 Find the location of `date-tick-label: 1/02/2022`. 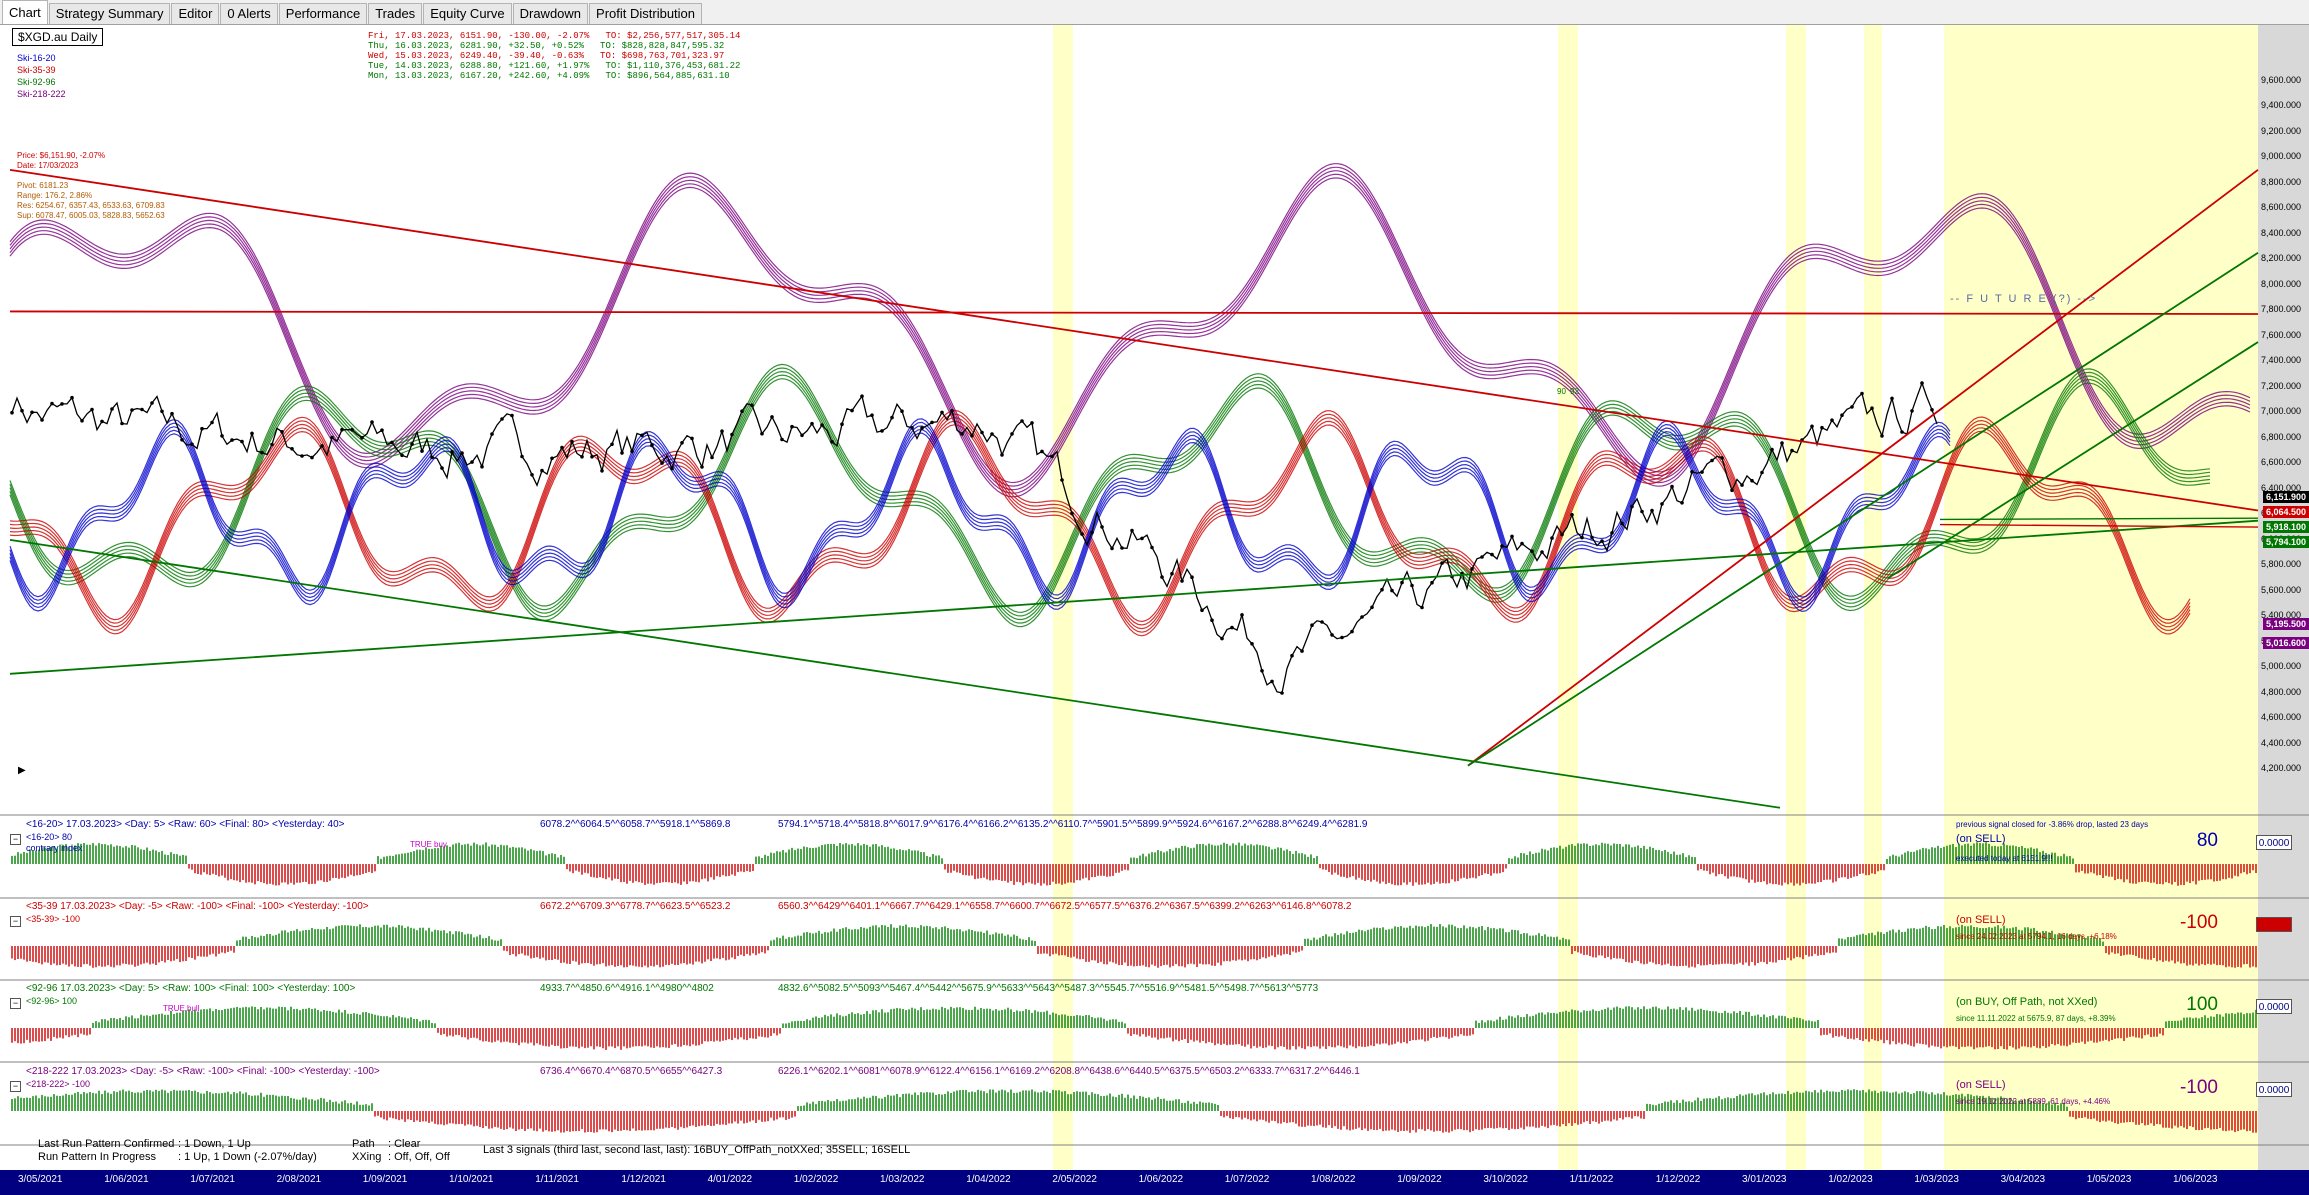

date-tick-label: 1/02/2022 is located at coordinates (816, 1179).